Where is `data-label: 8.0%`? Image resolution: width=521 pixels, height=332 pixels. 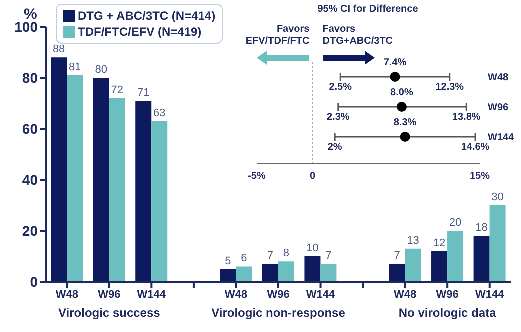
data-label: 8.0% is located at coordinates (402, 92).